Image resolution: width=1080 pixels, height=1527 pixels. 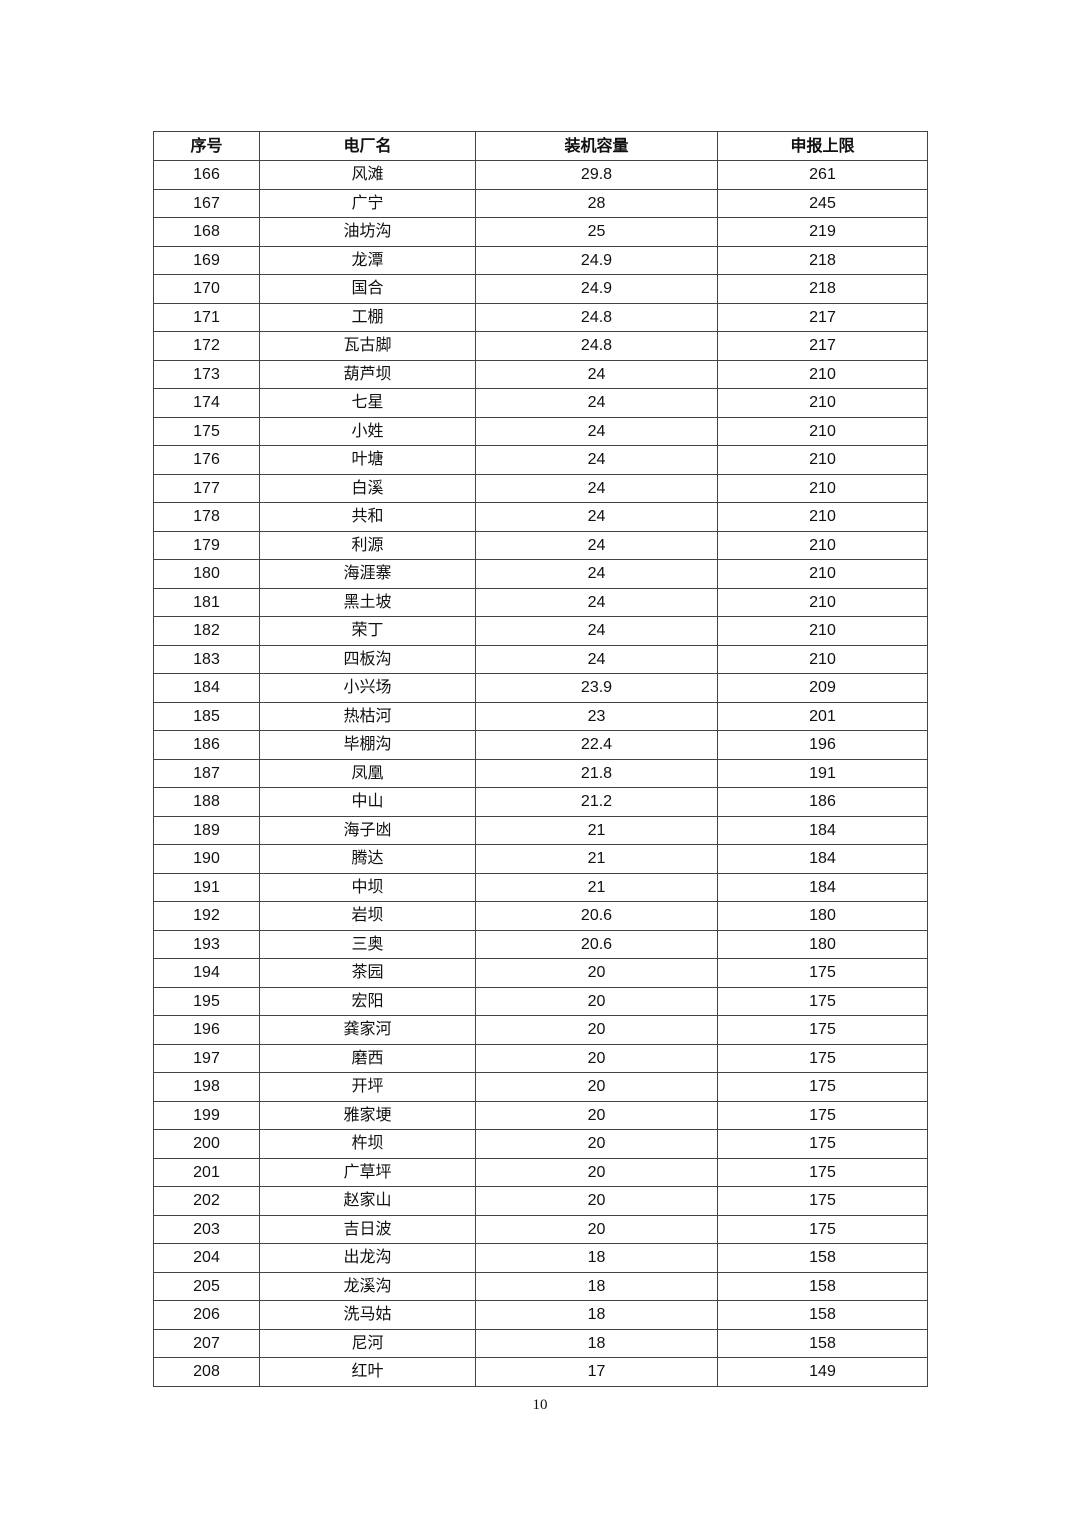 What do you see at coordinates (540, 1115) in the screenshot?
I see `table-row: 199 雅家埂 20 175` at bounding box center [540, 1115].